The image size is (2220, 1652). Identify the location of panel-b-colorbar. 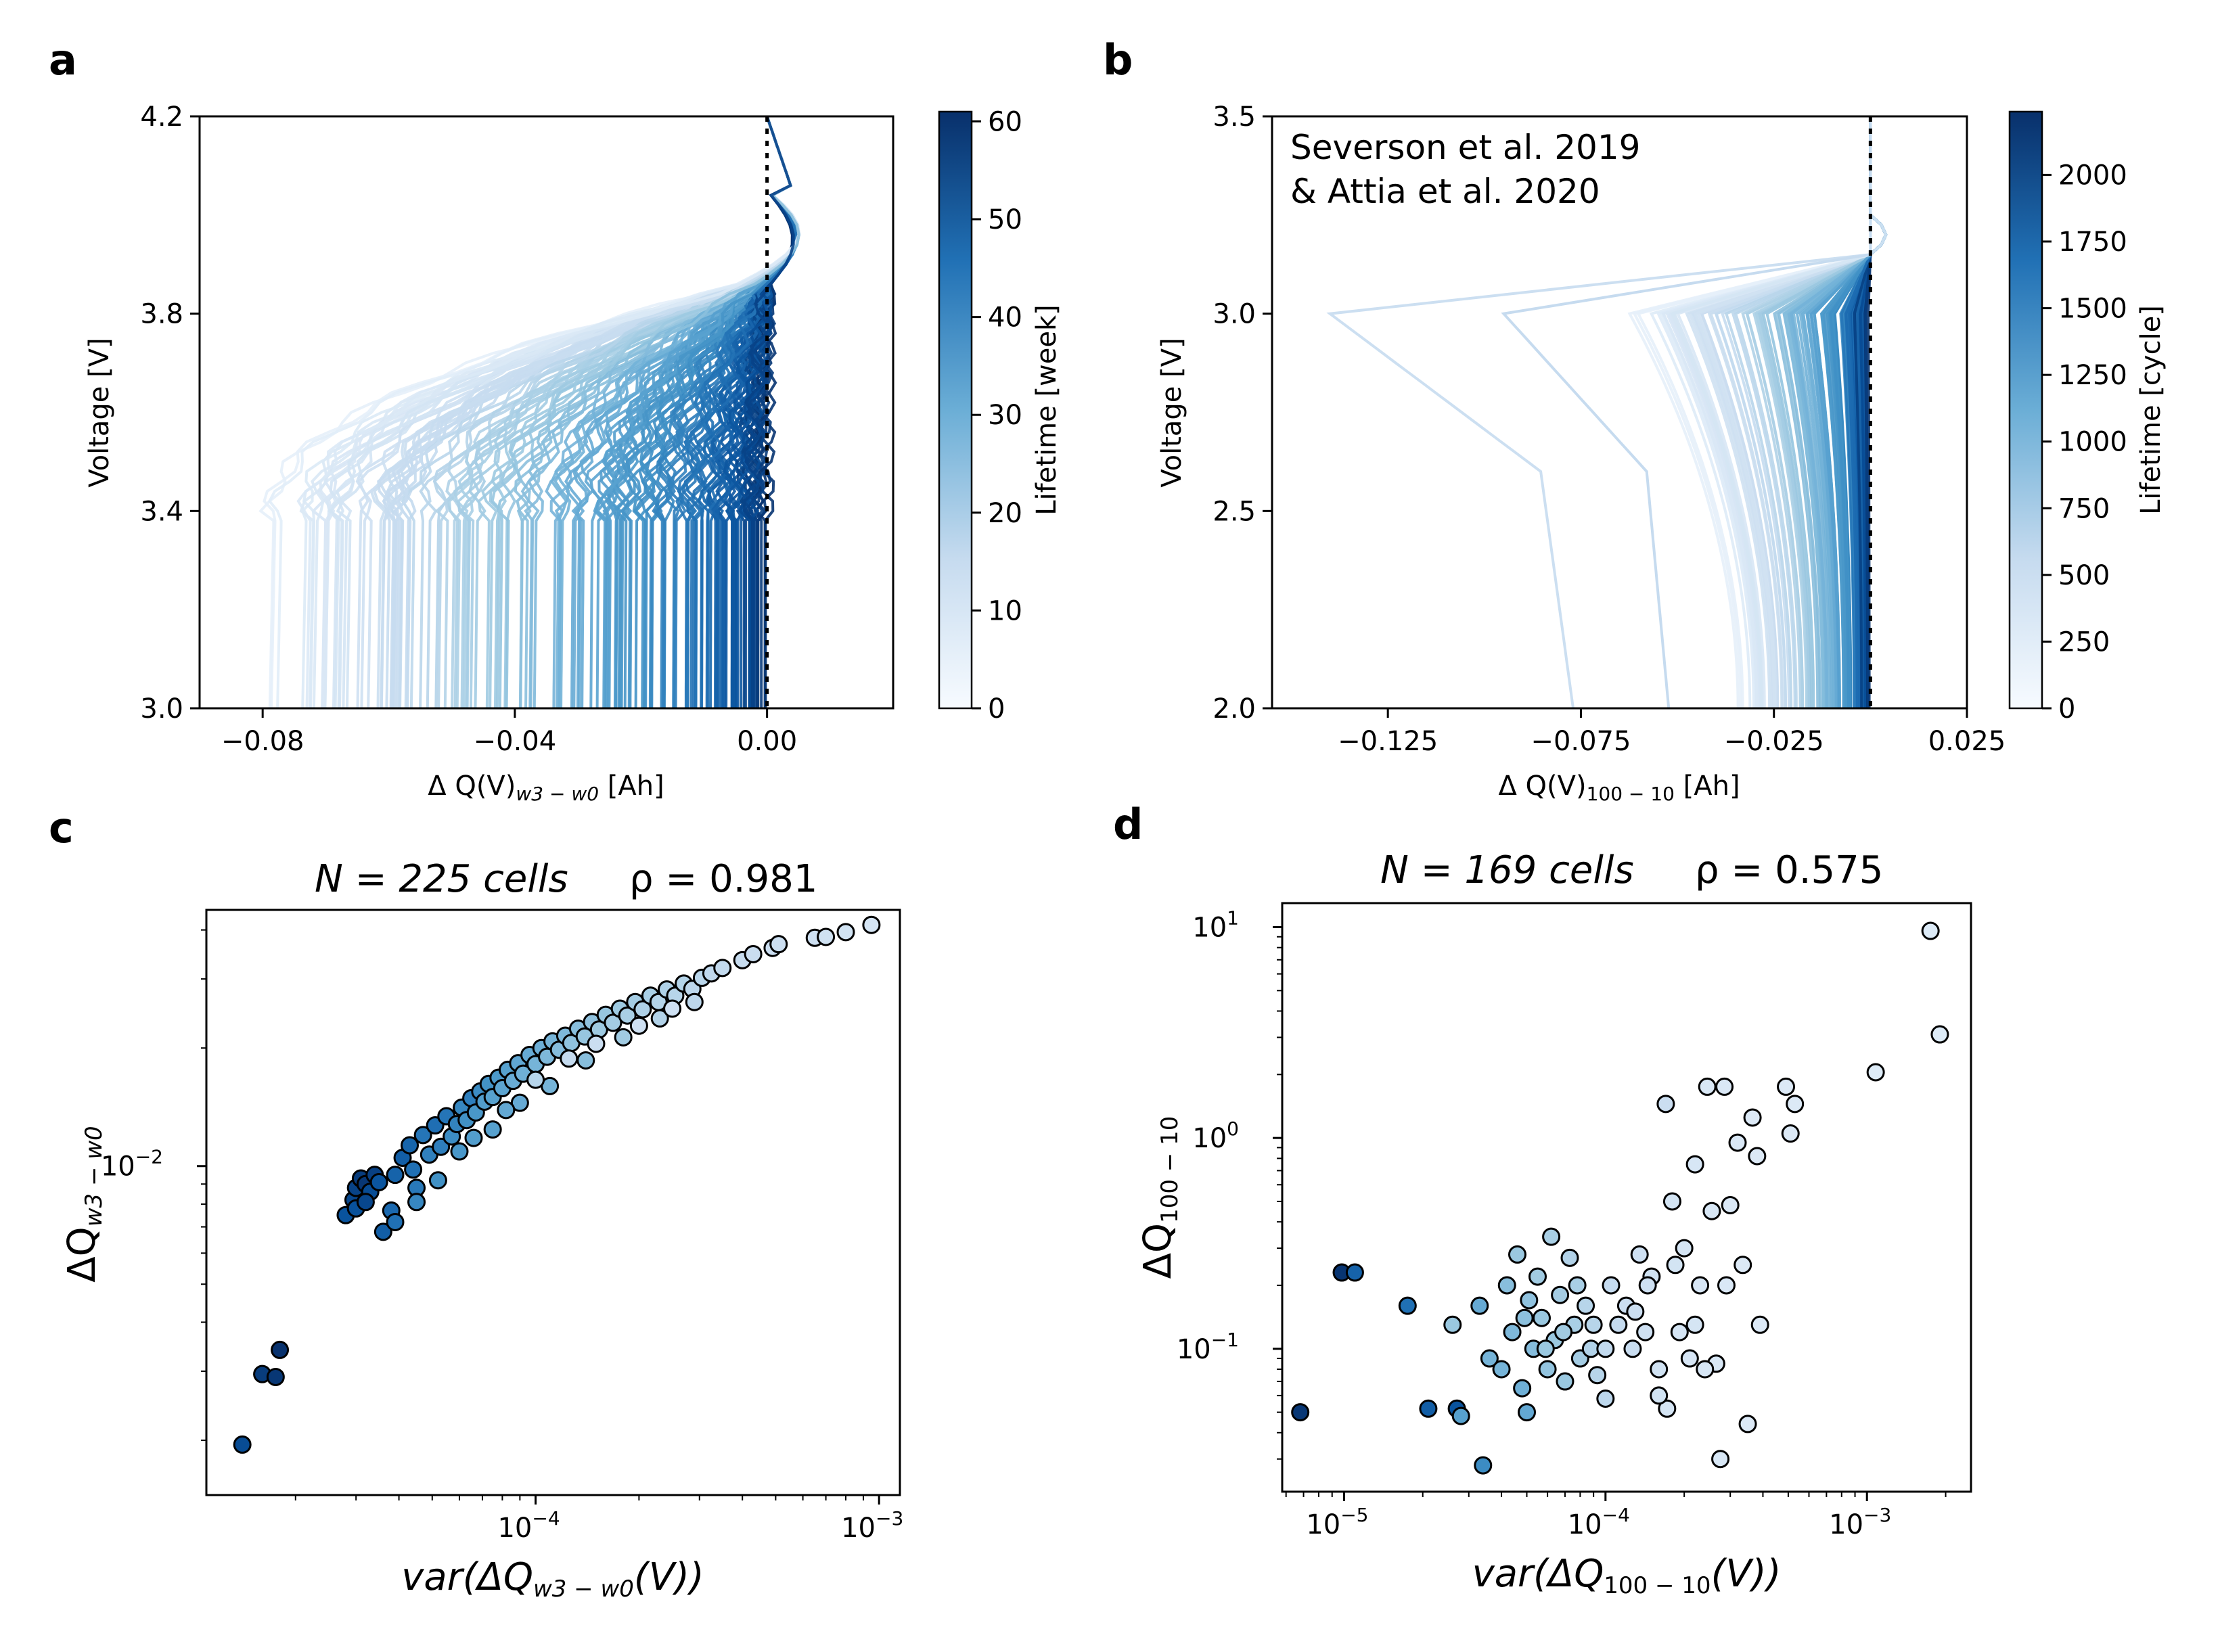
(2025, 410).